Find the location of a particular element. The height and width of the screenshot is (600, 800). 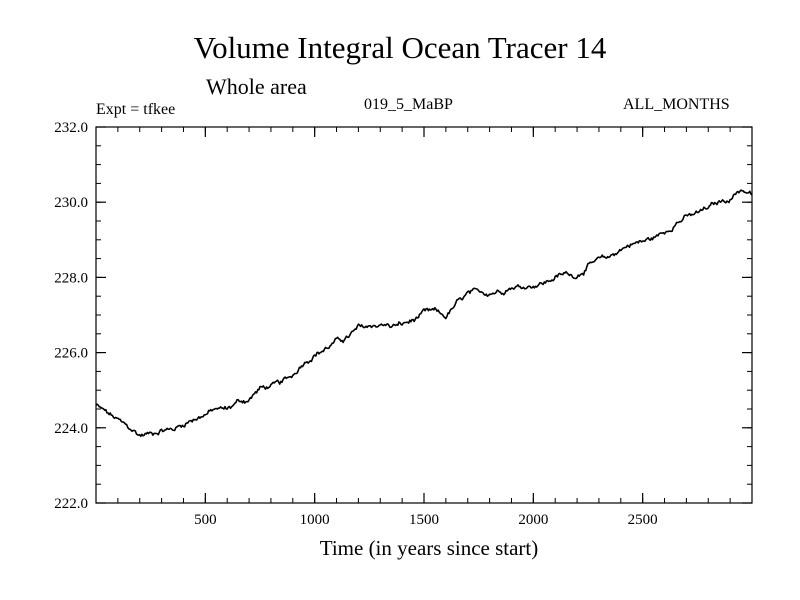

y-tick-label: 228.0 is located at coordinates (71, 278).